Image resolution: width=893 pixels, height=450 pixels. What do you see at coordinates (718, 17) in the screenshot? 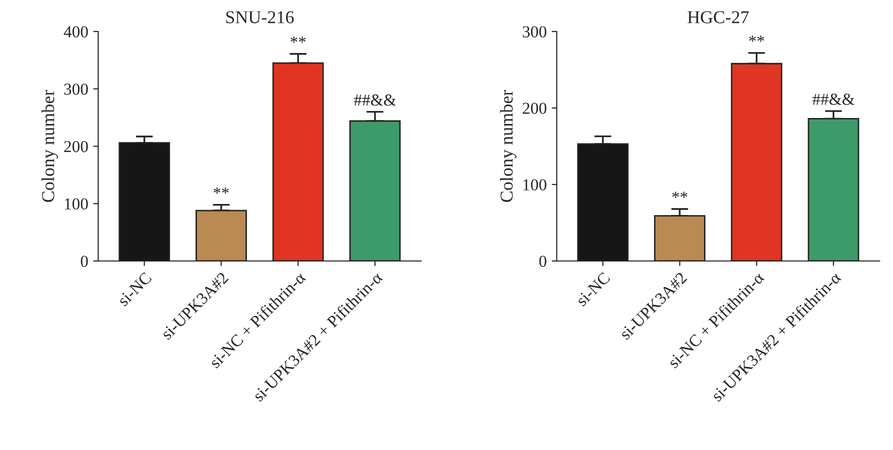
I see `chart-title: HGC-27` at bounding box center [718, 17].